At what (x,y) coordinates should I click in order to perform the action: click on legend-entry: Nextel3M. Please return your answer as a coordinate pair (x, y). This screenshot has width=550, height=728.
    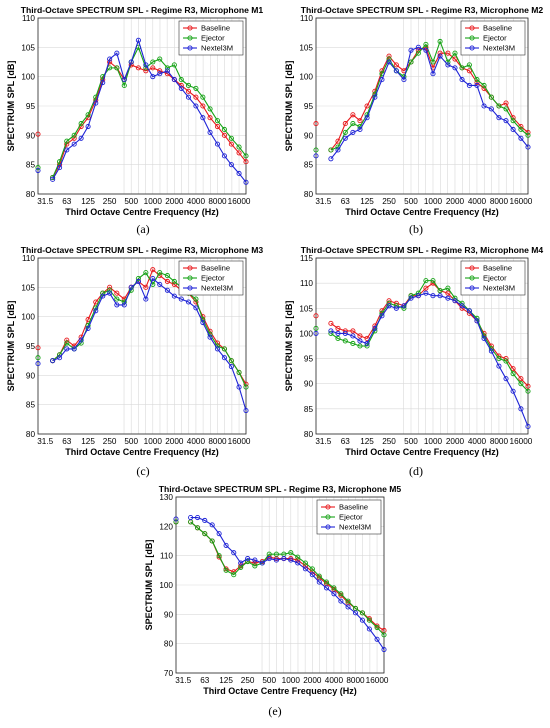
    Looking at the image, I should click on (217, 288).